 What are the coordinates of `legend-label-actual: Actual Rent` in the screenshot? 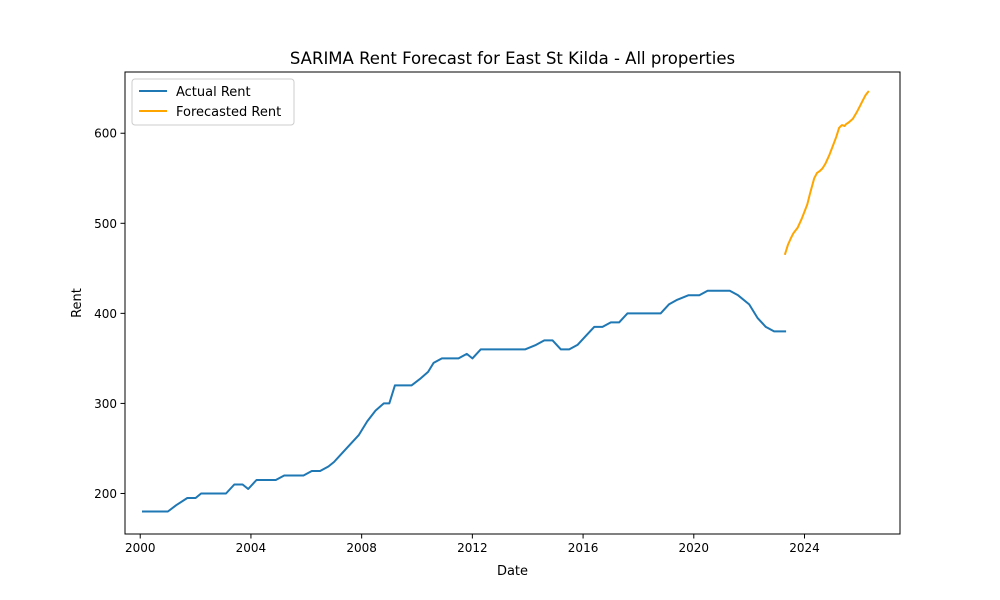 It's located at (213, 92).